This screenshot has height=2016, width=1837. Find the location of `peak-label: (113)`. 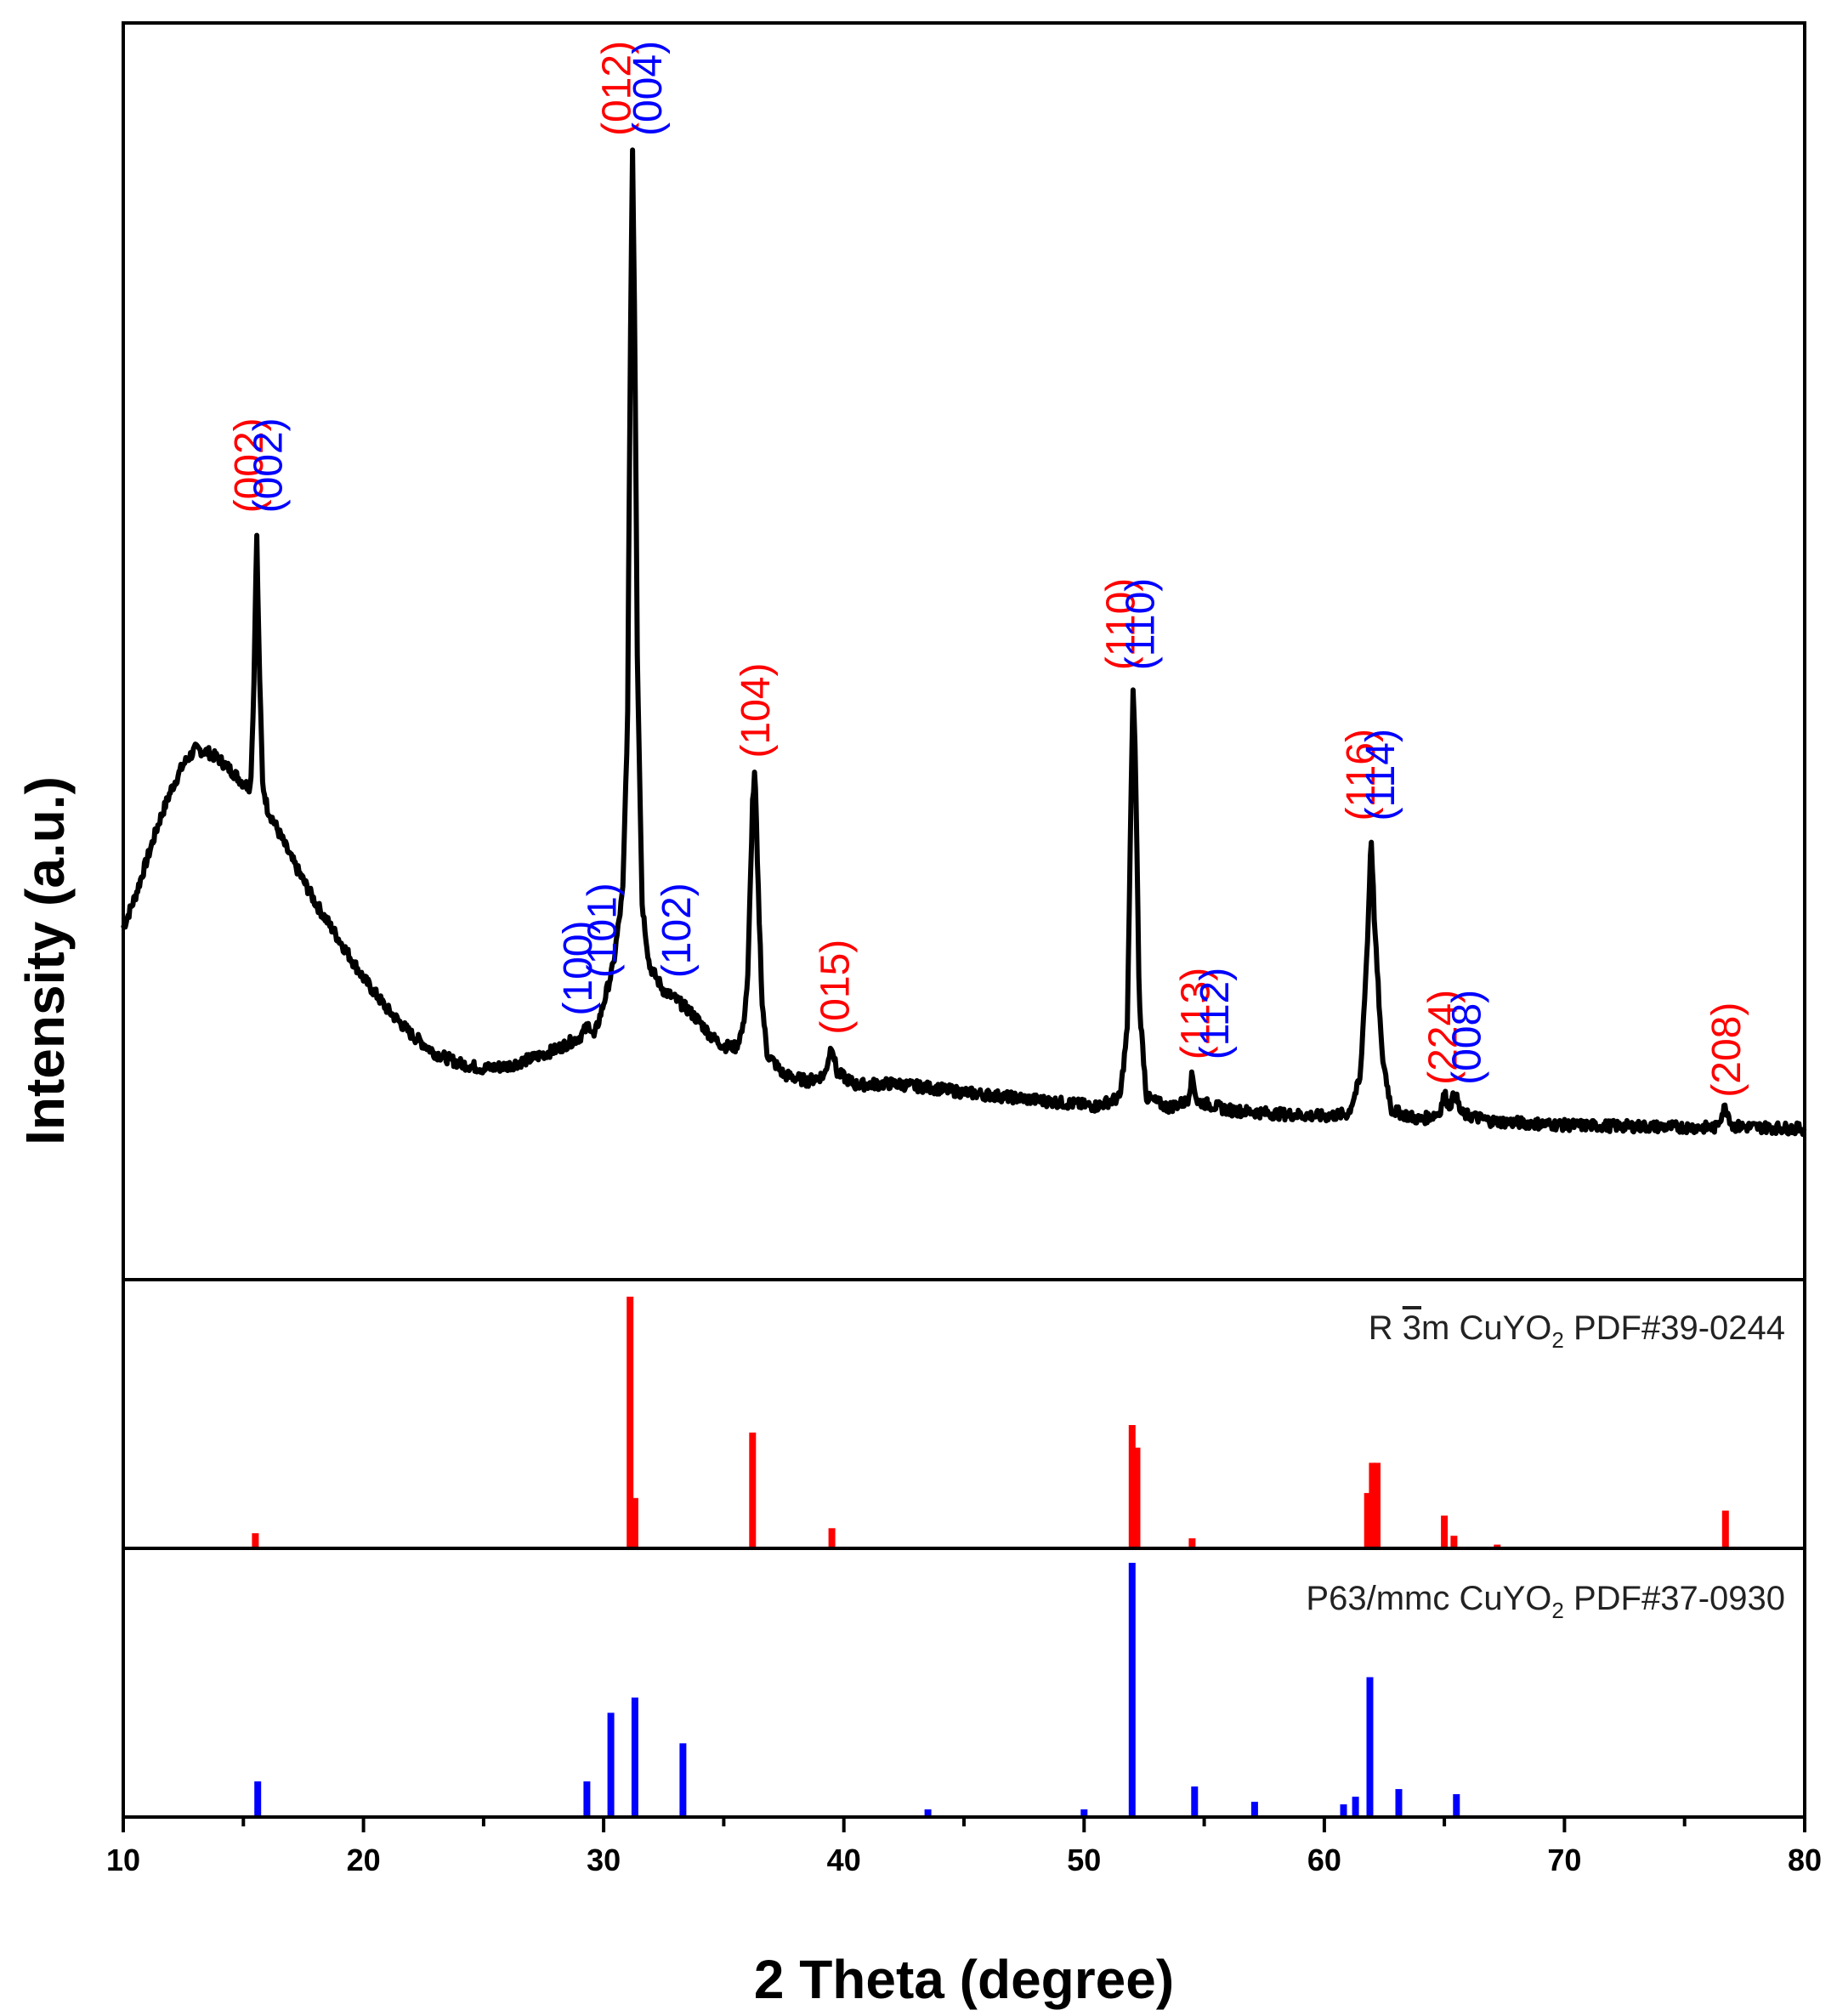

peak-label: (113) is located at coordinates (1195, 1014).